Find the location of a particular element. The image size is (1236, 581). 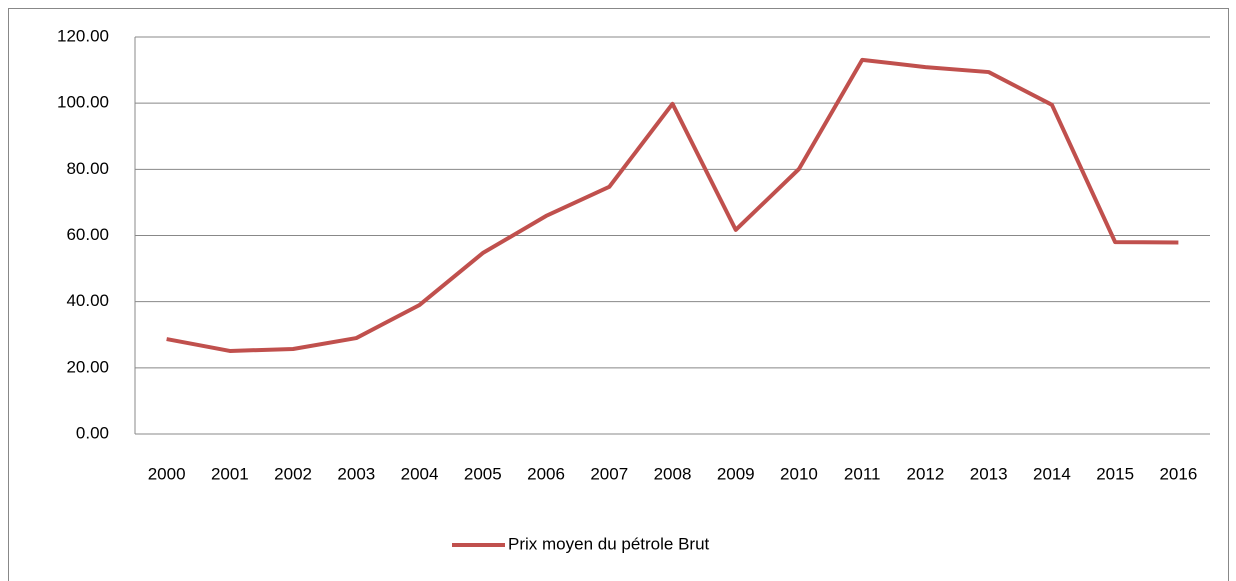

x-tick-label: 2004 is located at coordinates (420, 473).